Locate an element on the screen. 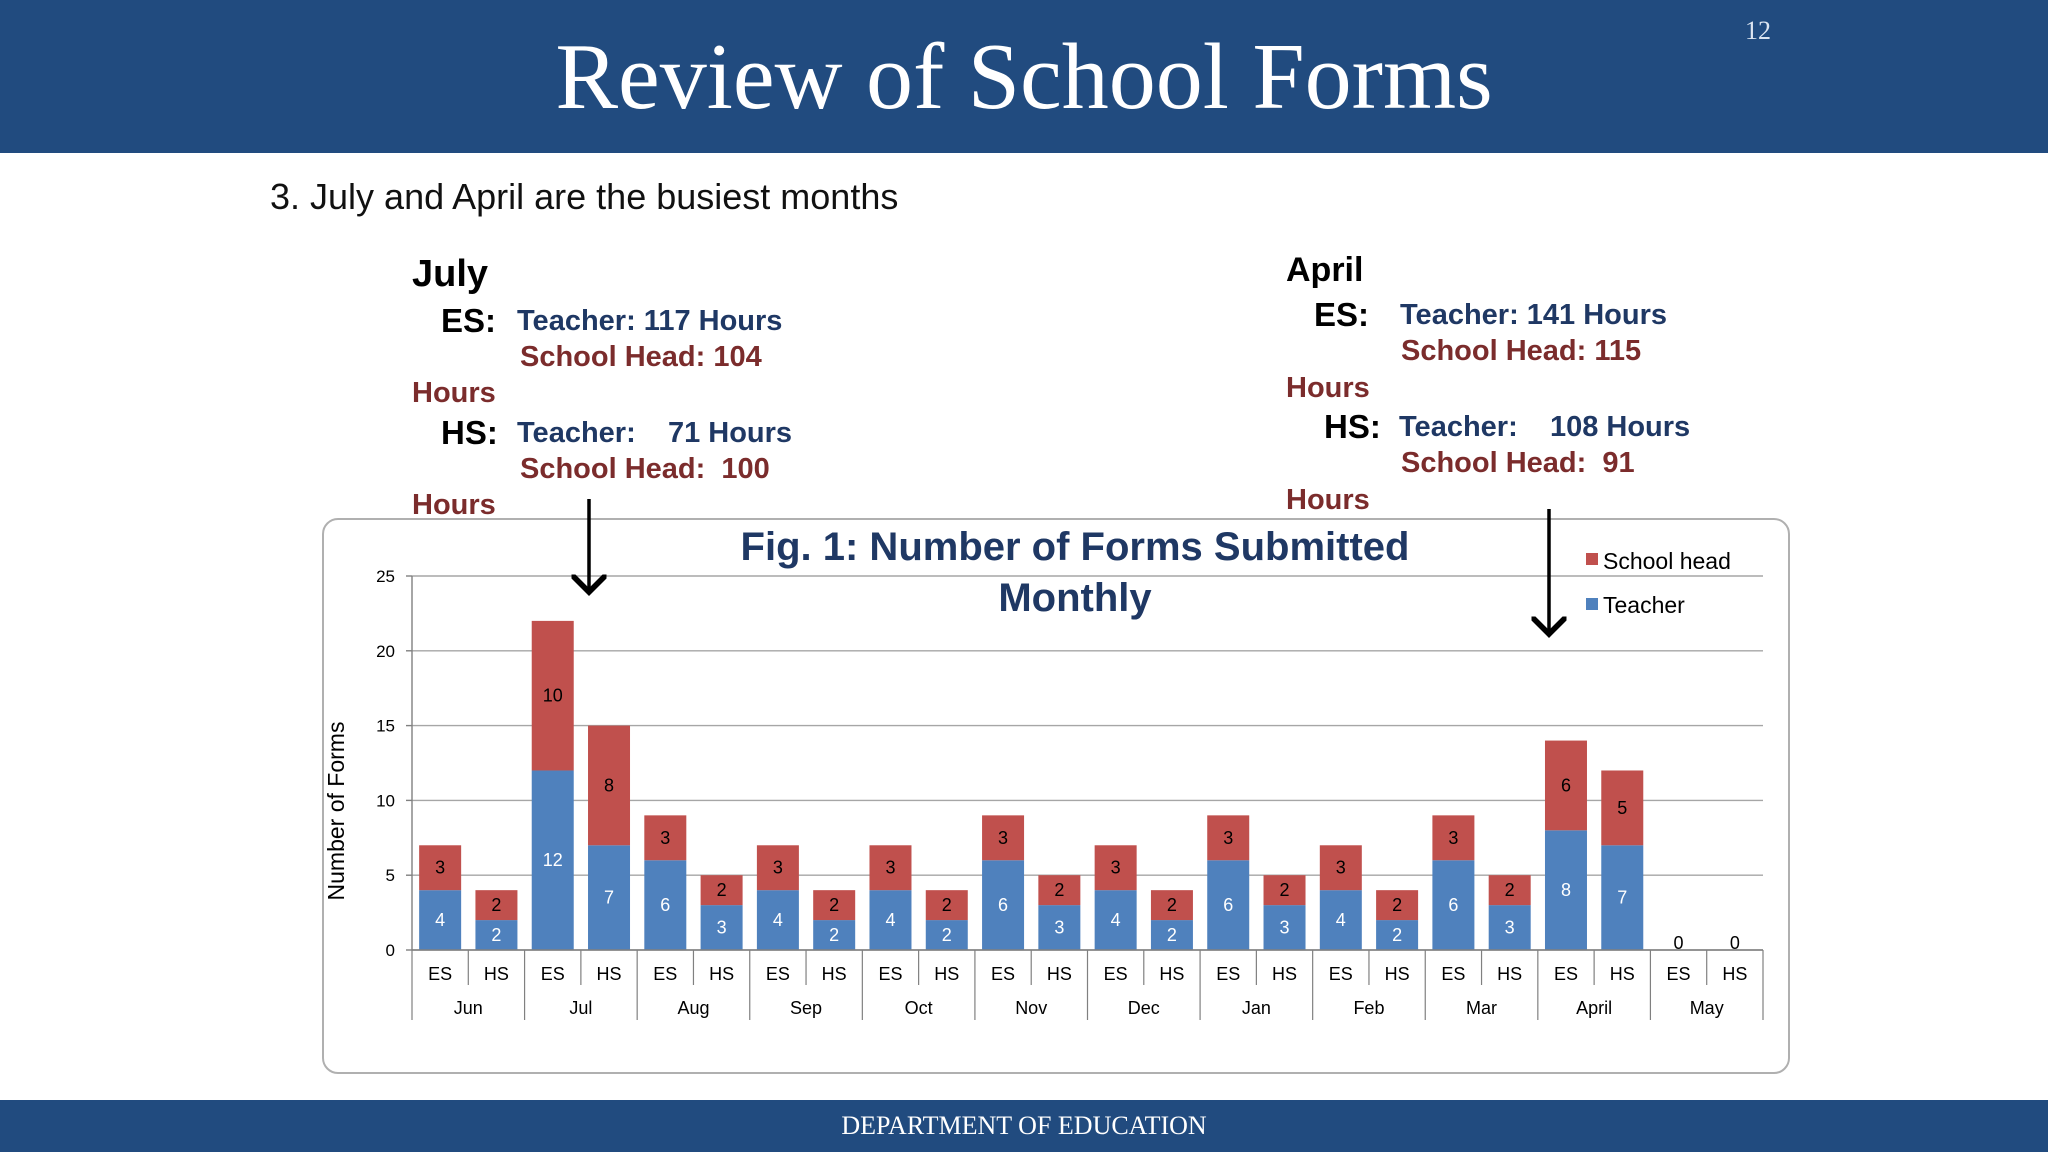  july-hs-teacher: Teacher: 71 Hours is located at coordinates (655, 433).